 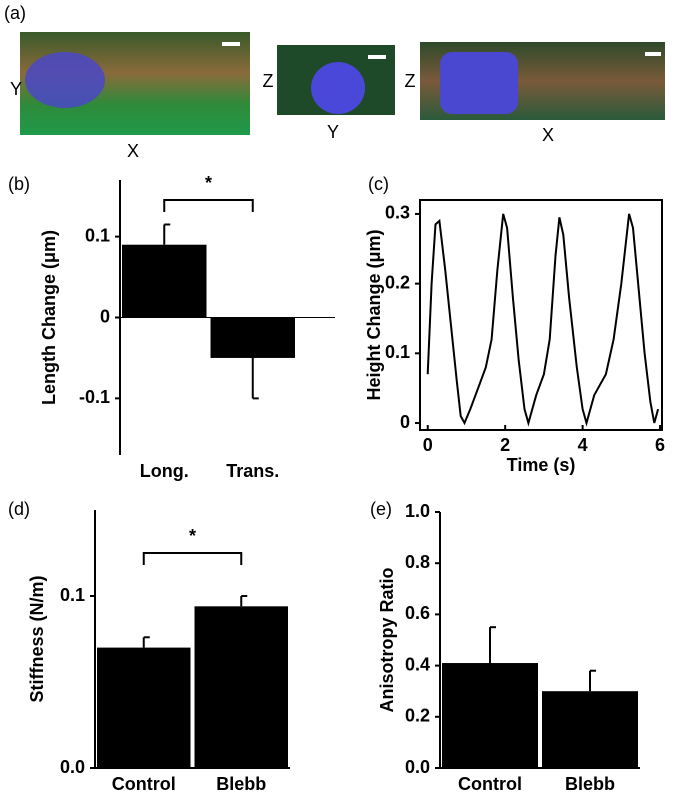 I want to click on x-tick-label: 0, so click(x=428, y=445).